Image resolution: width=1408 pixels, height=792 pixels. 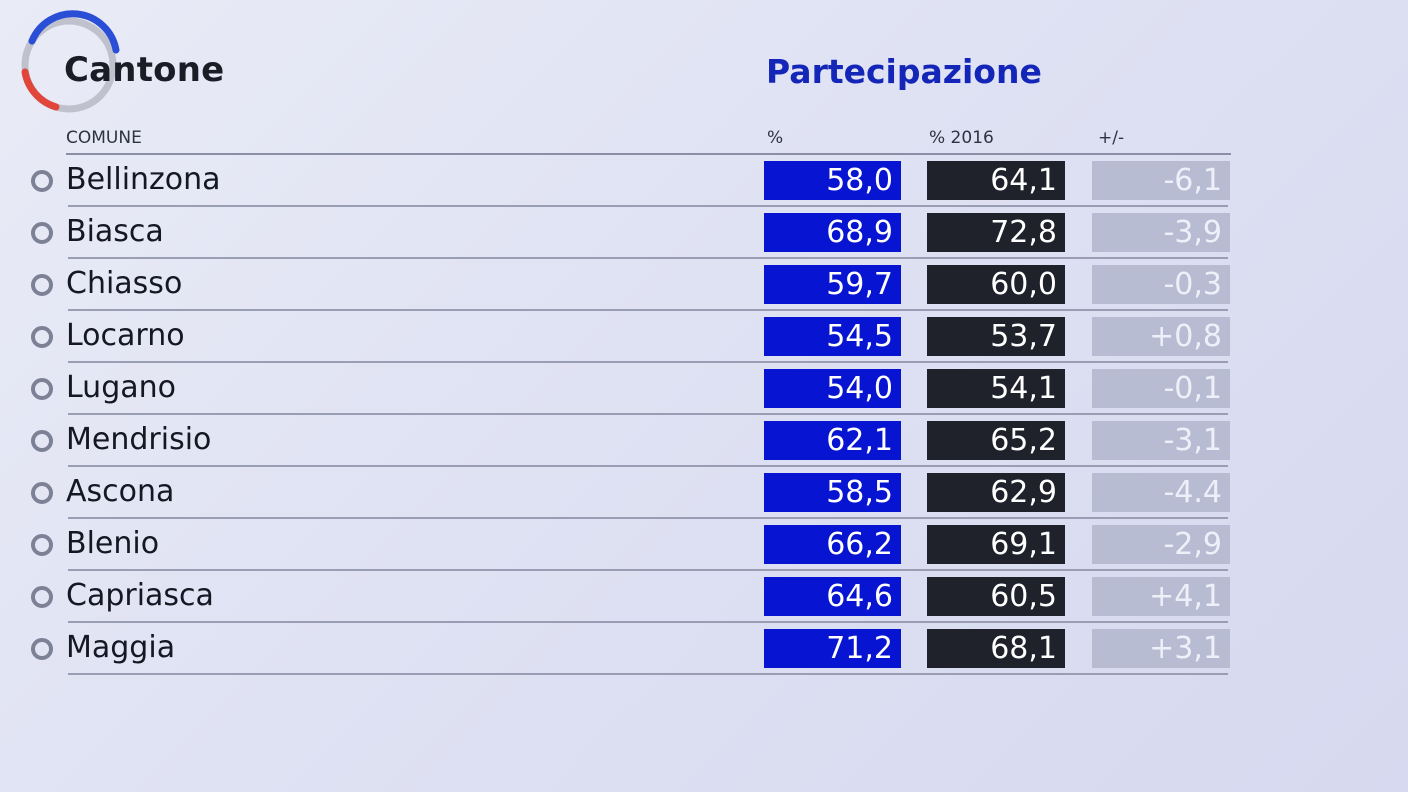 What do you see at coordinates (996, 284) in the screenshot?
I see `percent-2016-cell: 60,0` at bounding box center [996, 284].